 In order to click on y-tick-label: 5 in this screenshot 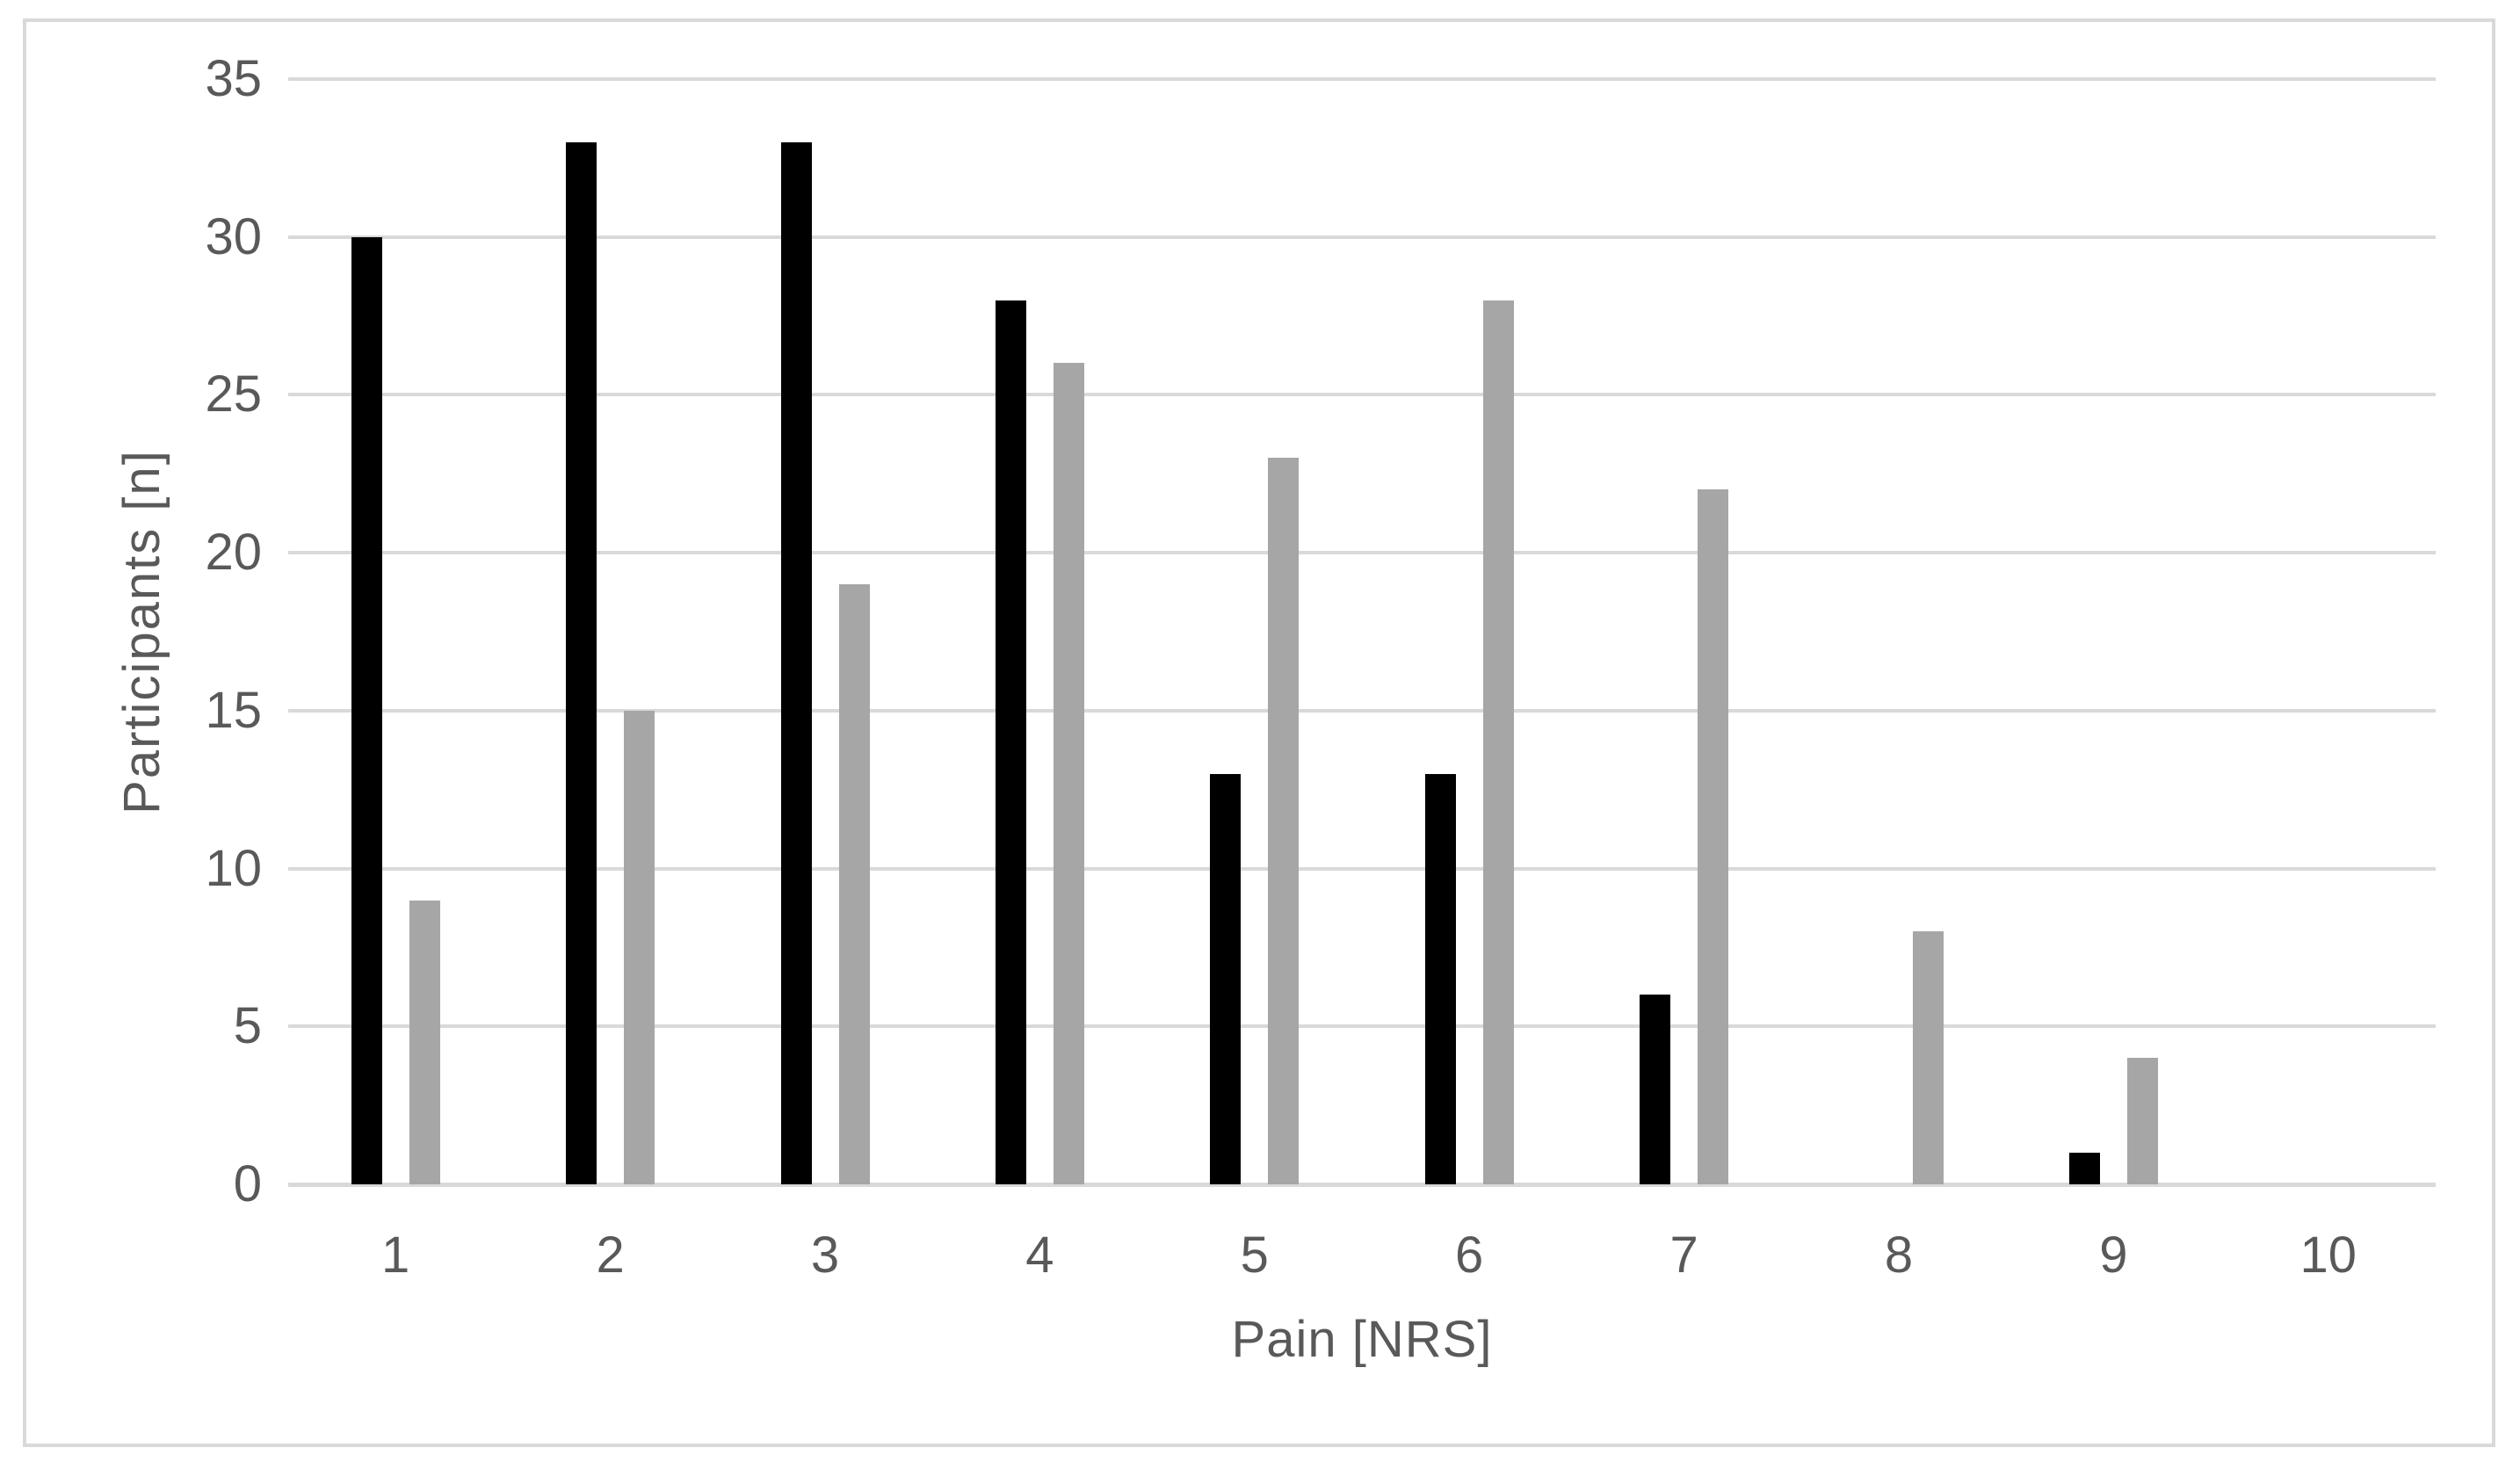, I will do `click(247, 1026)`.